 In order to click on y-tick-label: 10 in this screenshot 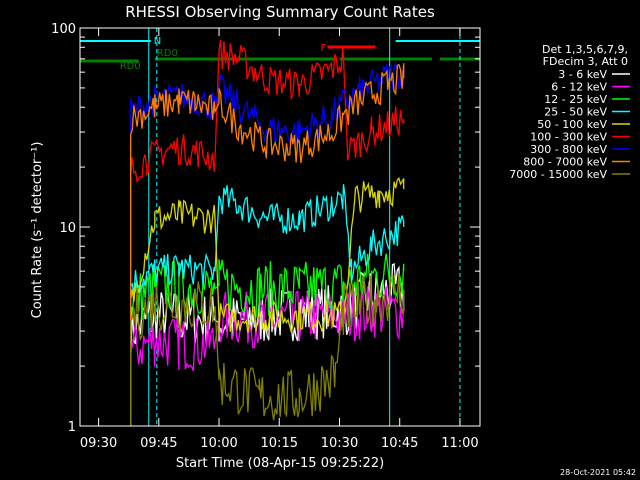, I will do `click(67, 228)`.